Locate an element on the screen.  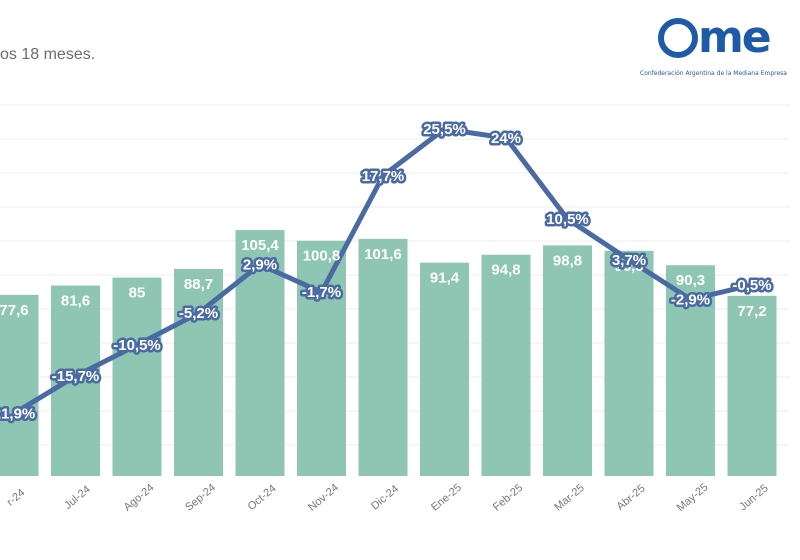
line-value-outline: 17,7% is located at coordinates (383, 176).